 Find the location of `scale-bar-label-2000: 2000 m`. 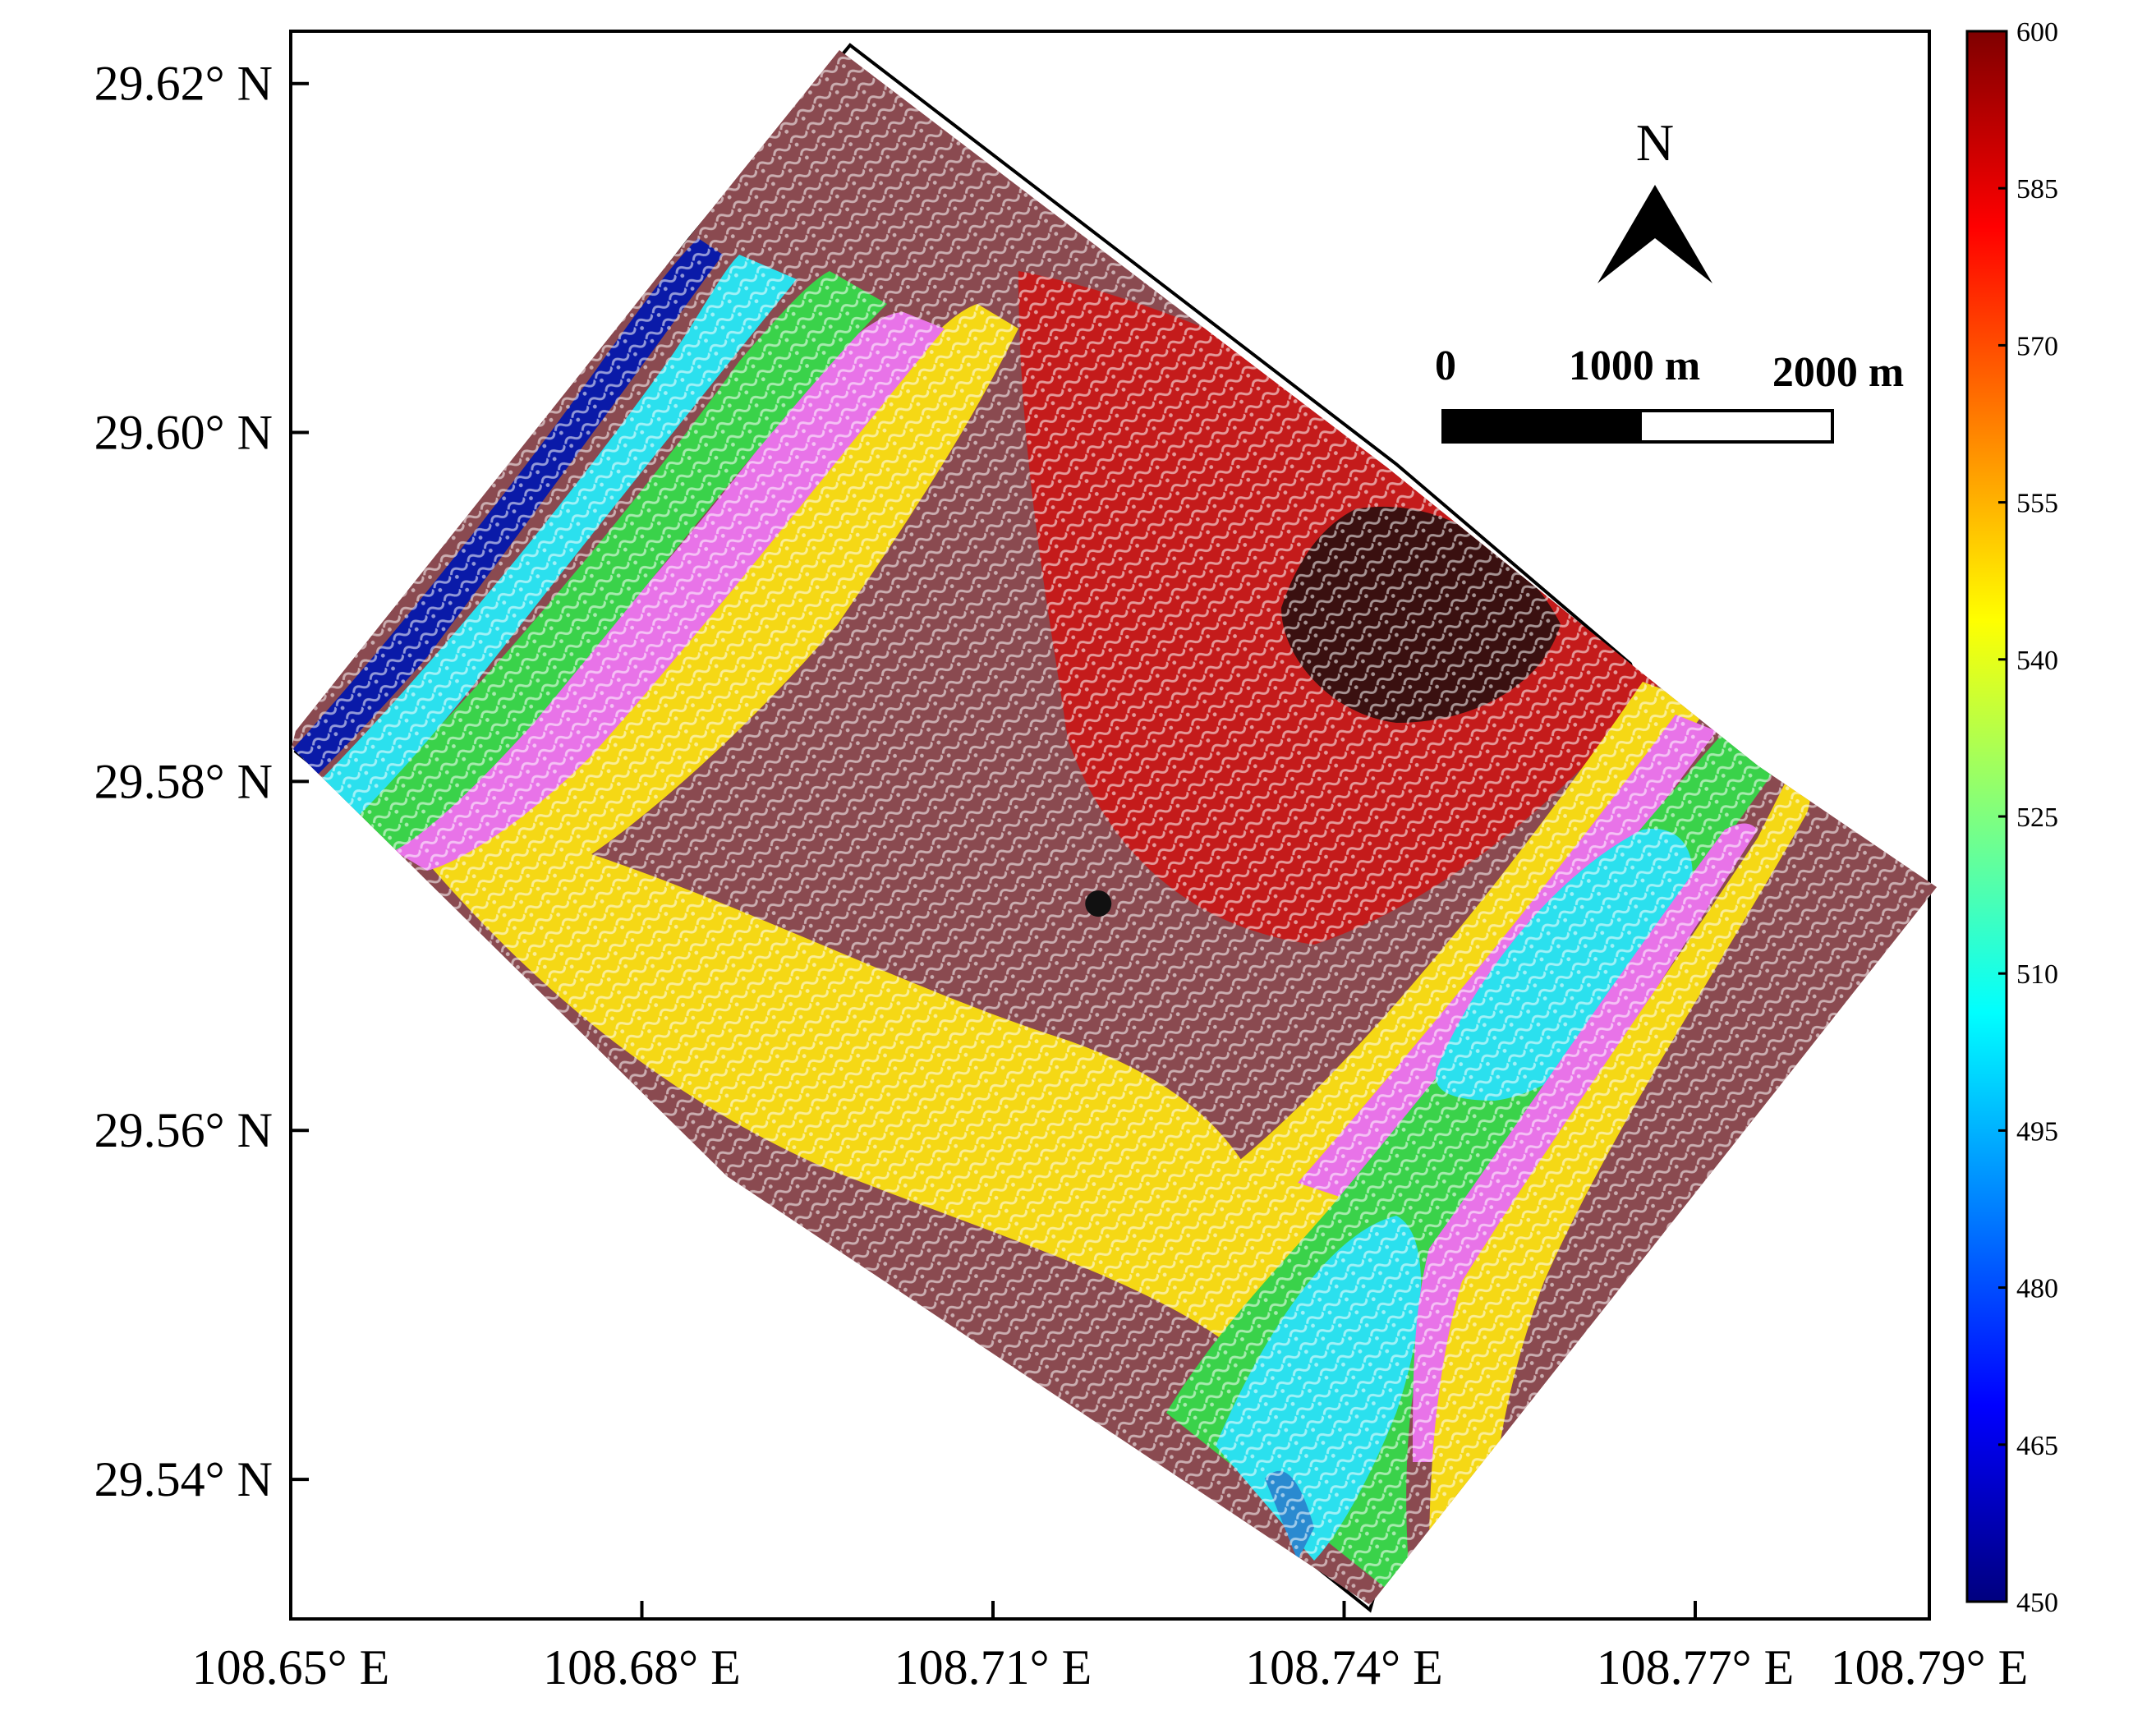

scale-bar-label-2000: 2000 m is located at coordinates (1838, 372).